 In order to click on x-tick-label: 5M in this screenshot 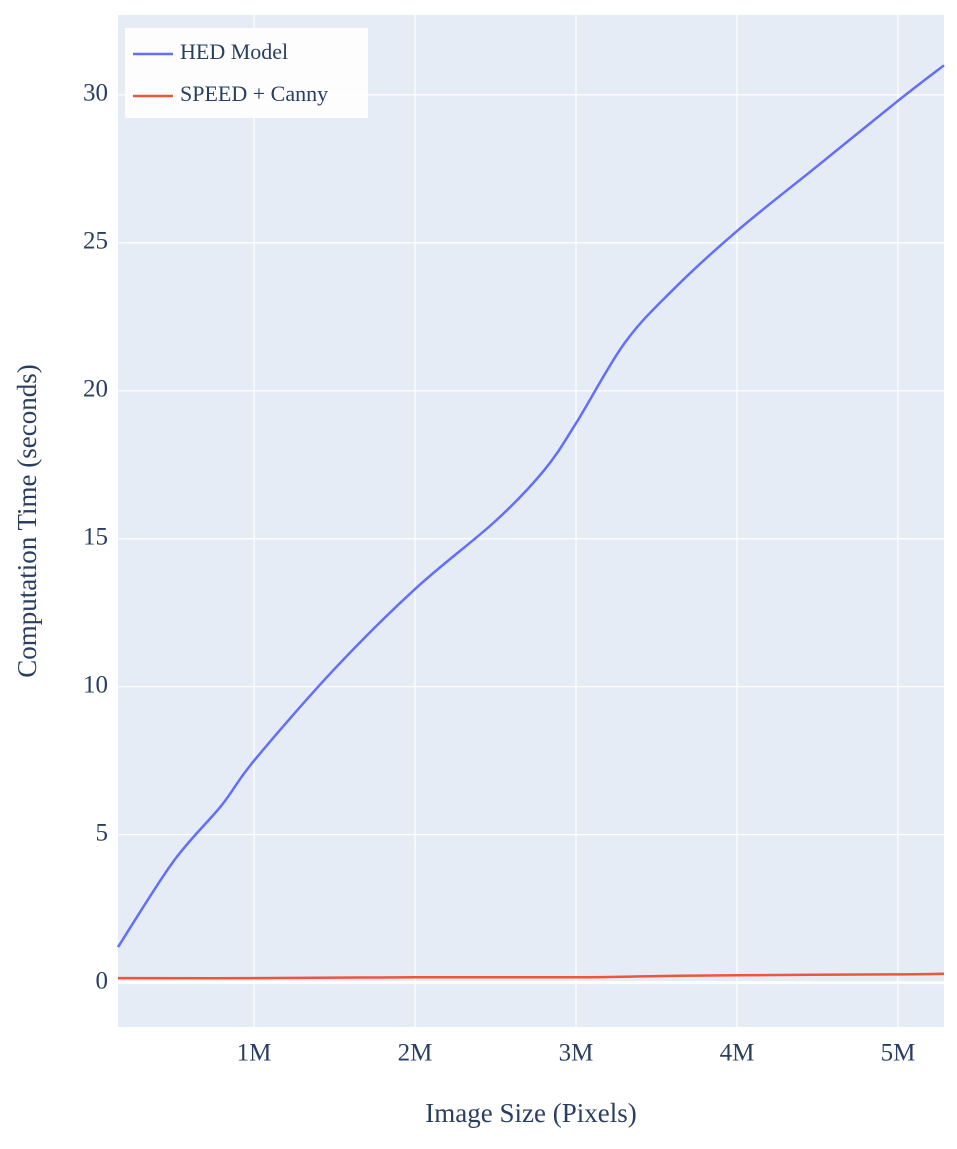, I will do `click(898, 1053)`.